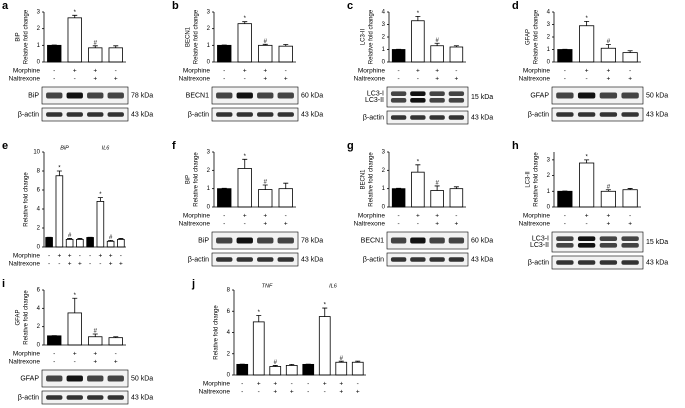 Image resolution: width=685 pixels, height=408 pixels. I want to click on y-title: GFAP, so click(529, 37).